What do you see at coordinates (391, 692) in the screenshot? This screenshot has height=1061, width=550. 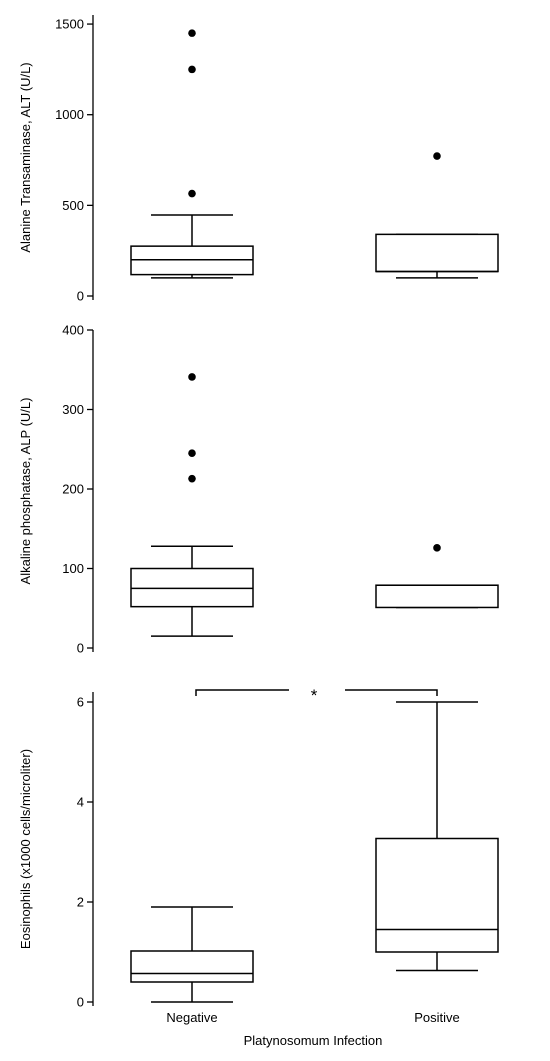 I see `bracket-right` at bounding box center [391, 692].